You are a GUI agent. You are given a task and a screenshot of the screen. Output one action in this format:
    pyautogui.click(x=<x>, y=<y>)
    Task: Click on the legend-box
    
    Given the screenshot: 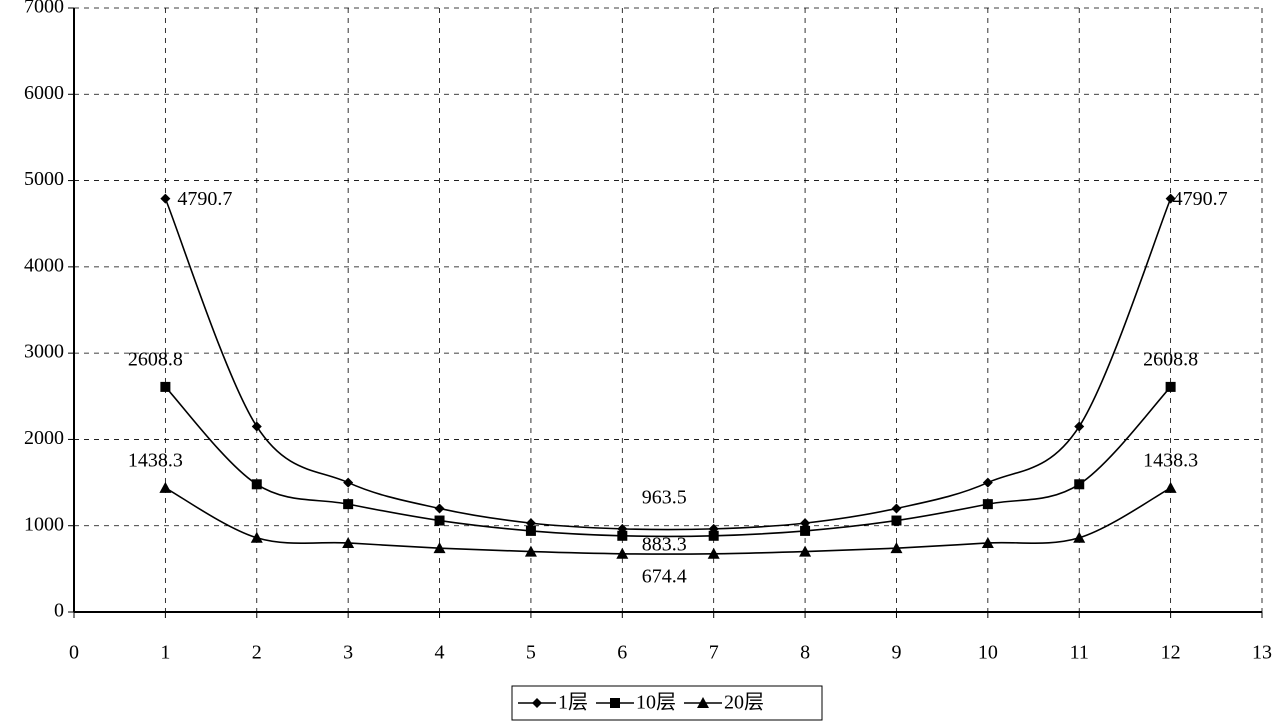 What is the action you would take?
    pyautogui.click(x=667, y=703)
    